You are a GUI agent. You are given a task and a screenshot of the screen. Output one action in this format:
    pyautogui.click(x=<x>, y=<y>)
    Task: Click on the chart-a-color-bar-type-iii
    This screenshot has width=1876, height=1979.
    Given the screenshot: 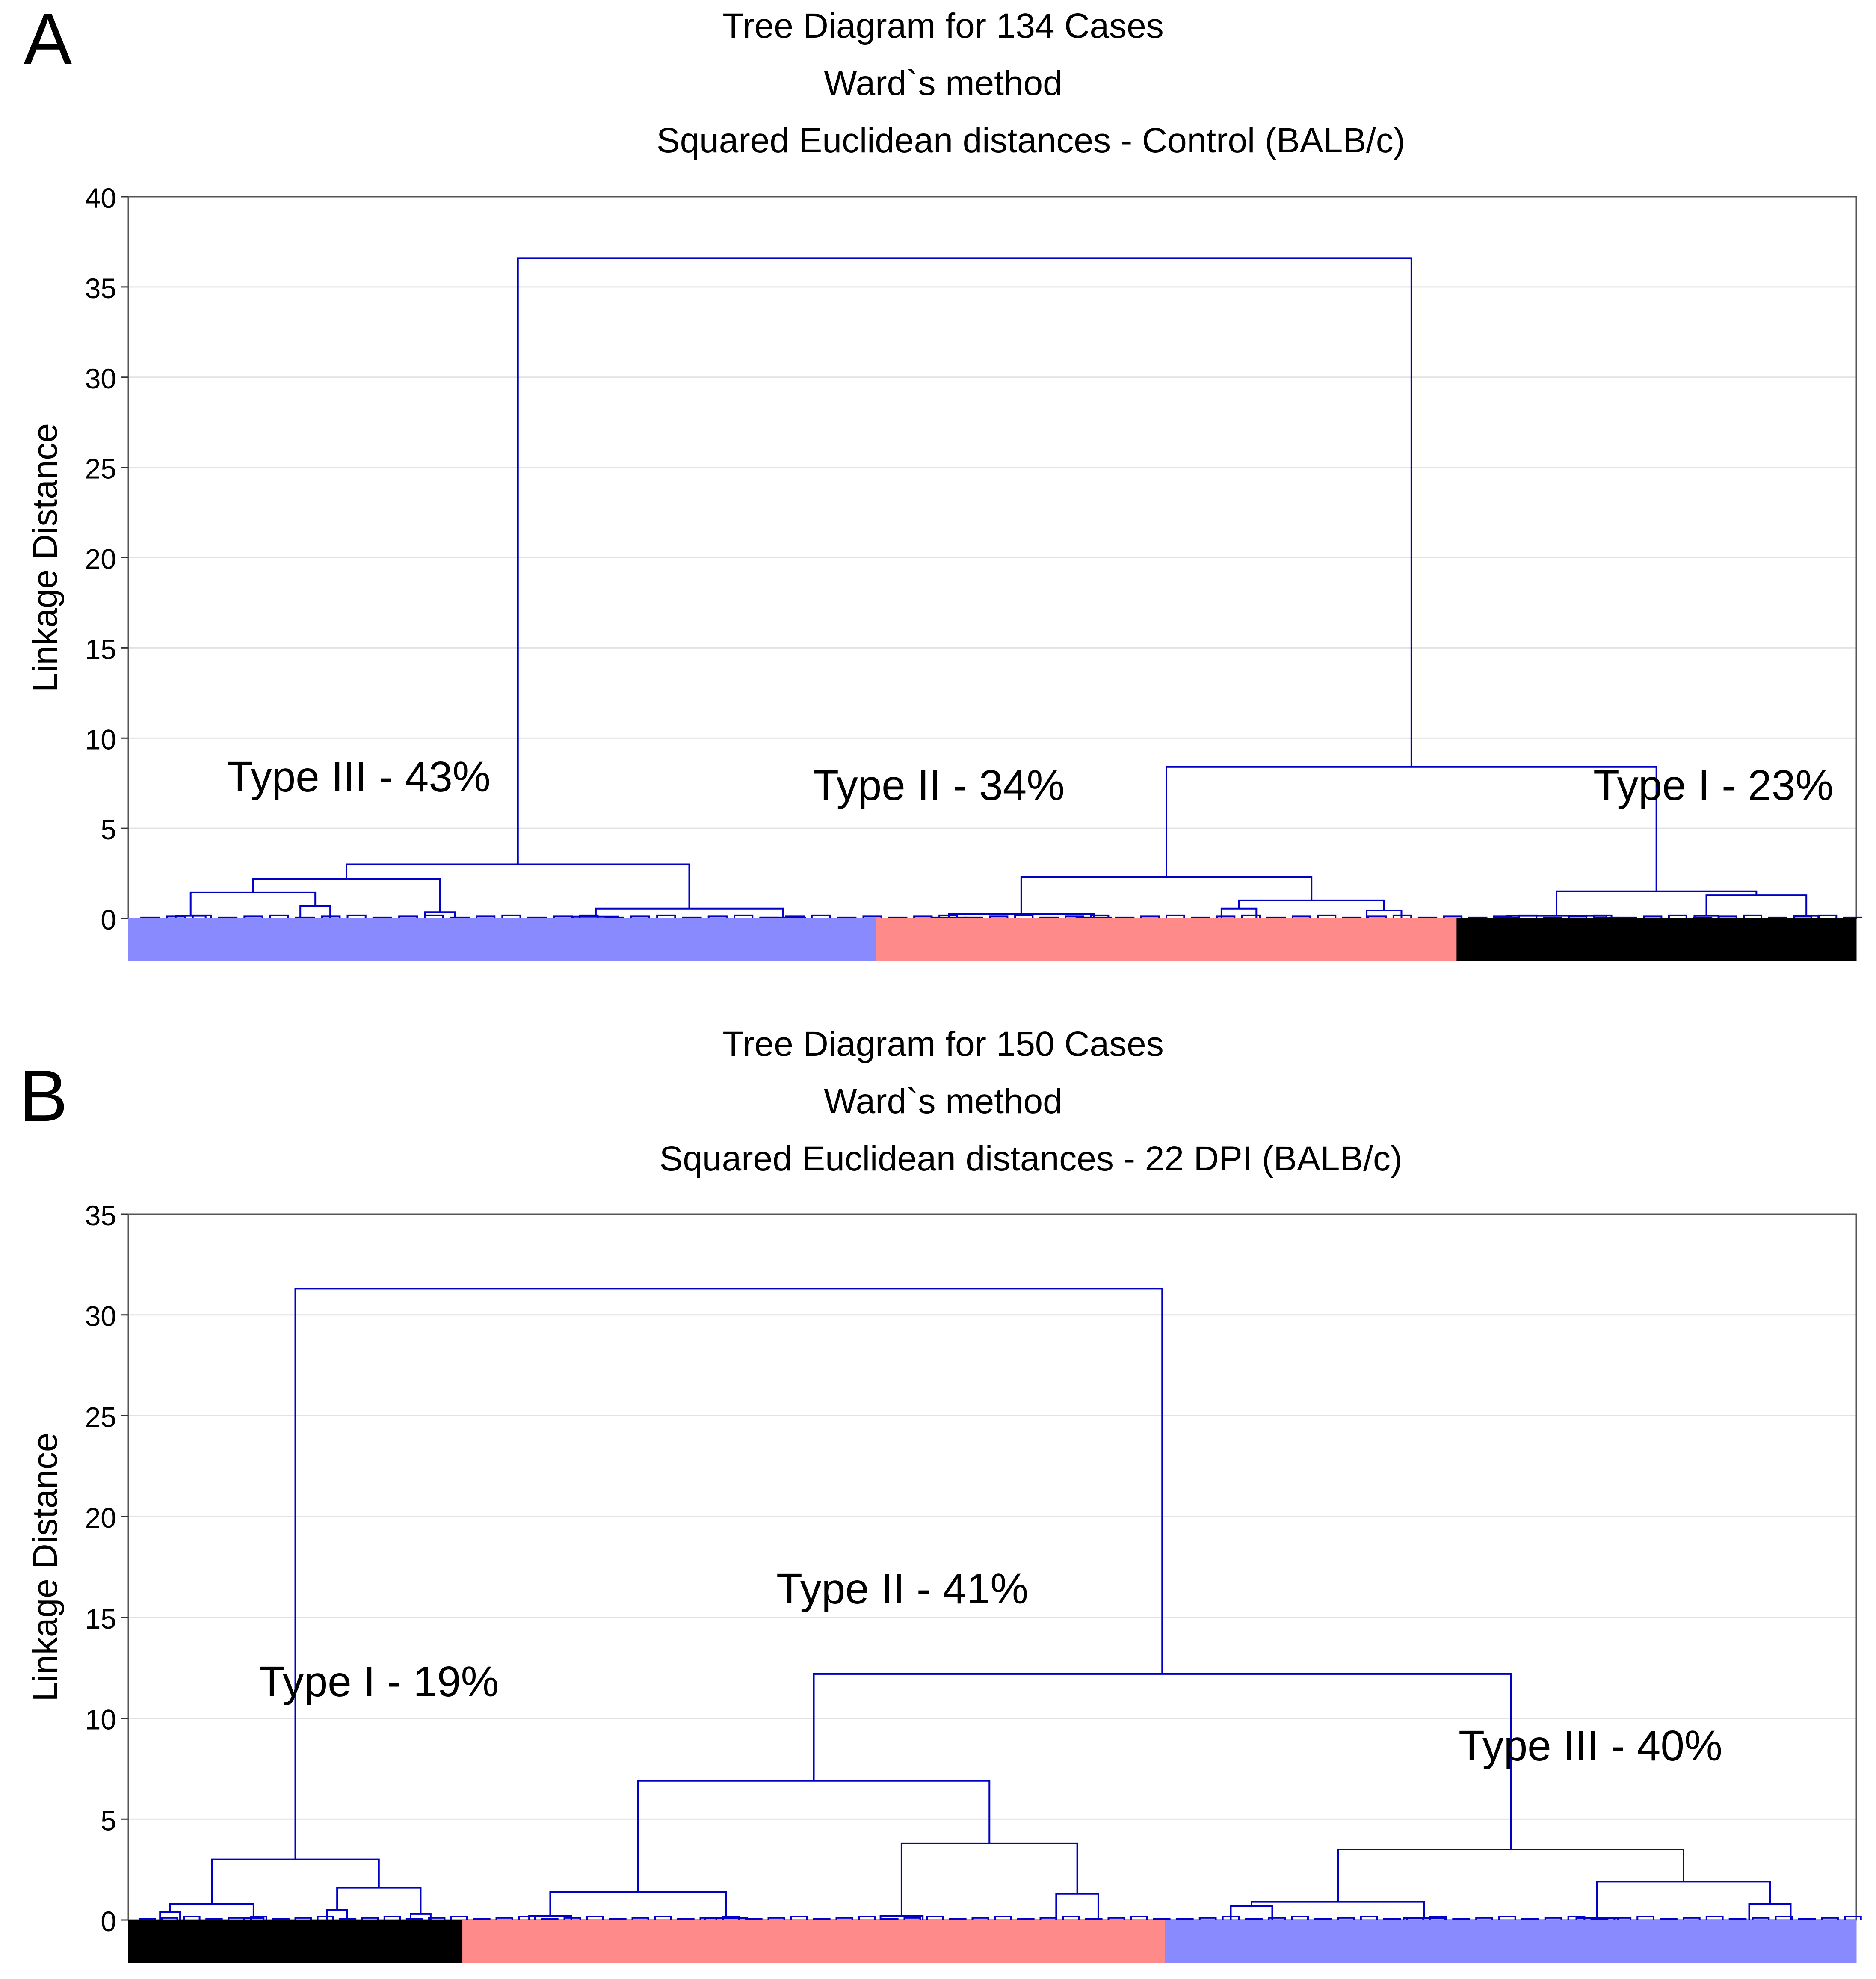 What is the action you would take?
    pyautogui.click(x=502, y=939)
    